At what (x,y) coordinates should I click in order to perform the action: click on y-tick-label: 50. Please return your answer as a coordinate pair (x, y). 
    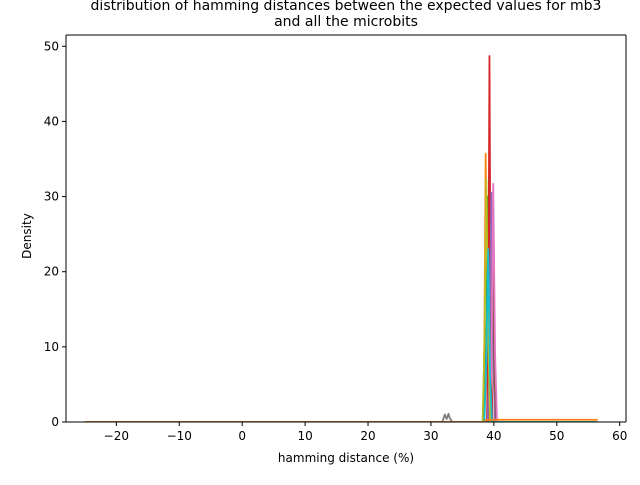
    Looking at the image, I should click on (51, 46).